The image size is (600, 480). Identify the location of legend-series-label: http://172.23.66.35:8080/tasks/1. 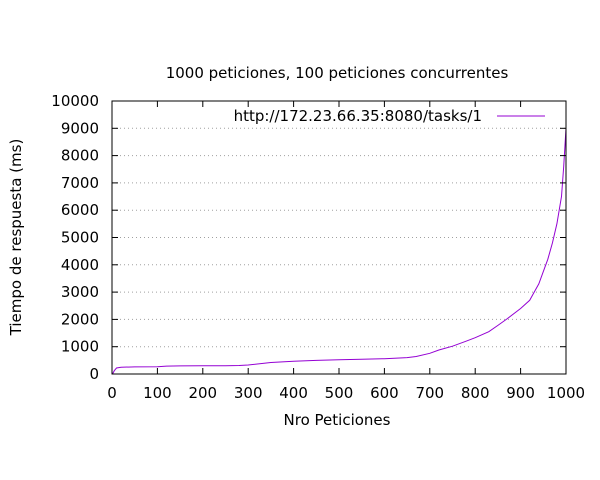
(358, 116).